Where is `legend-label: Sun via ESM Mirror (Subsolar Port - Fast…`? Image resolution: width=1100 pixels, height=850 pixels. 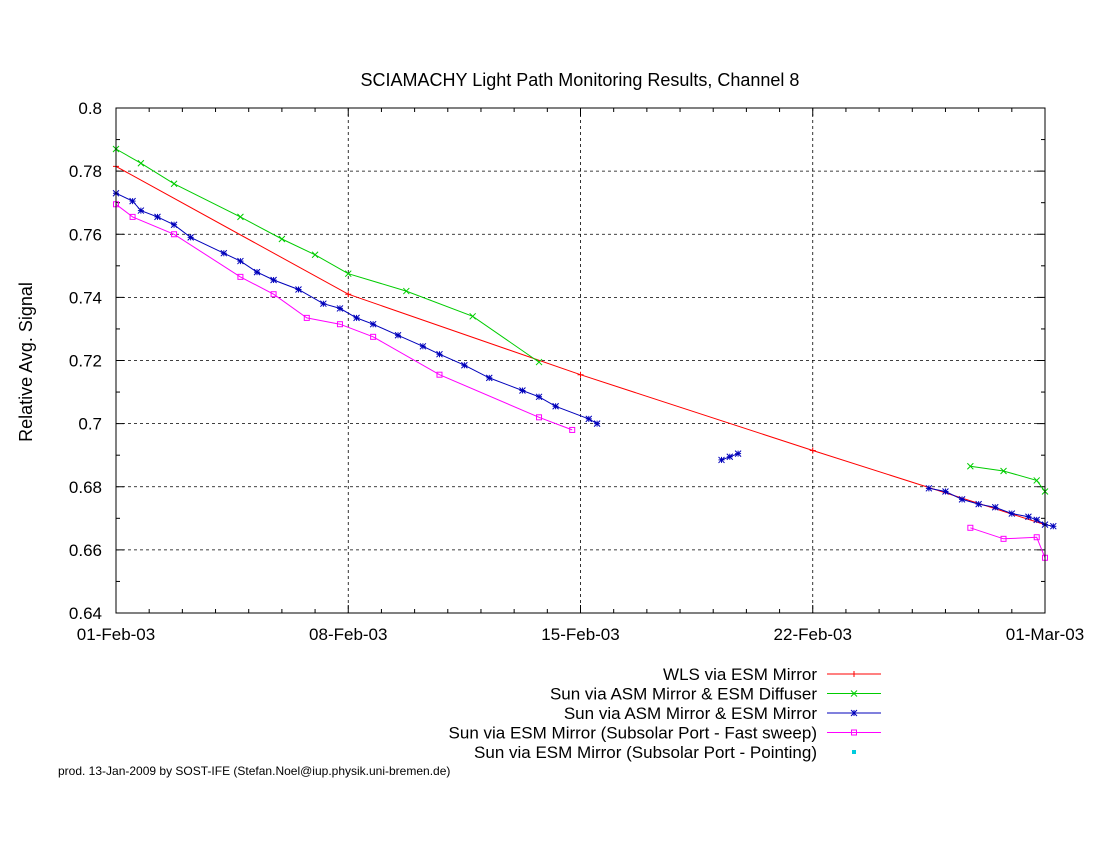 legend-label: Sun via ESM Mirror (Subsolar Port - Fast… is located at coordinates (633, 733).